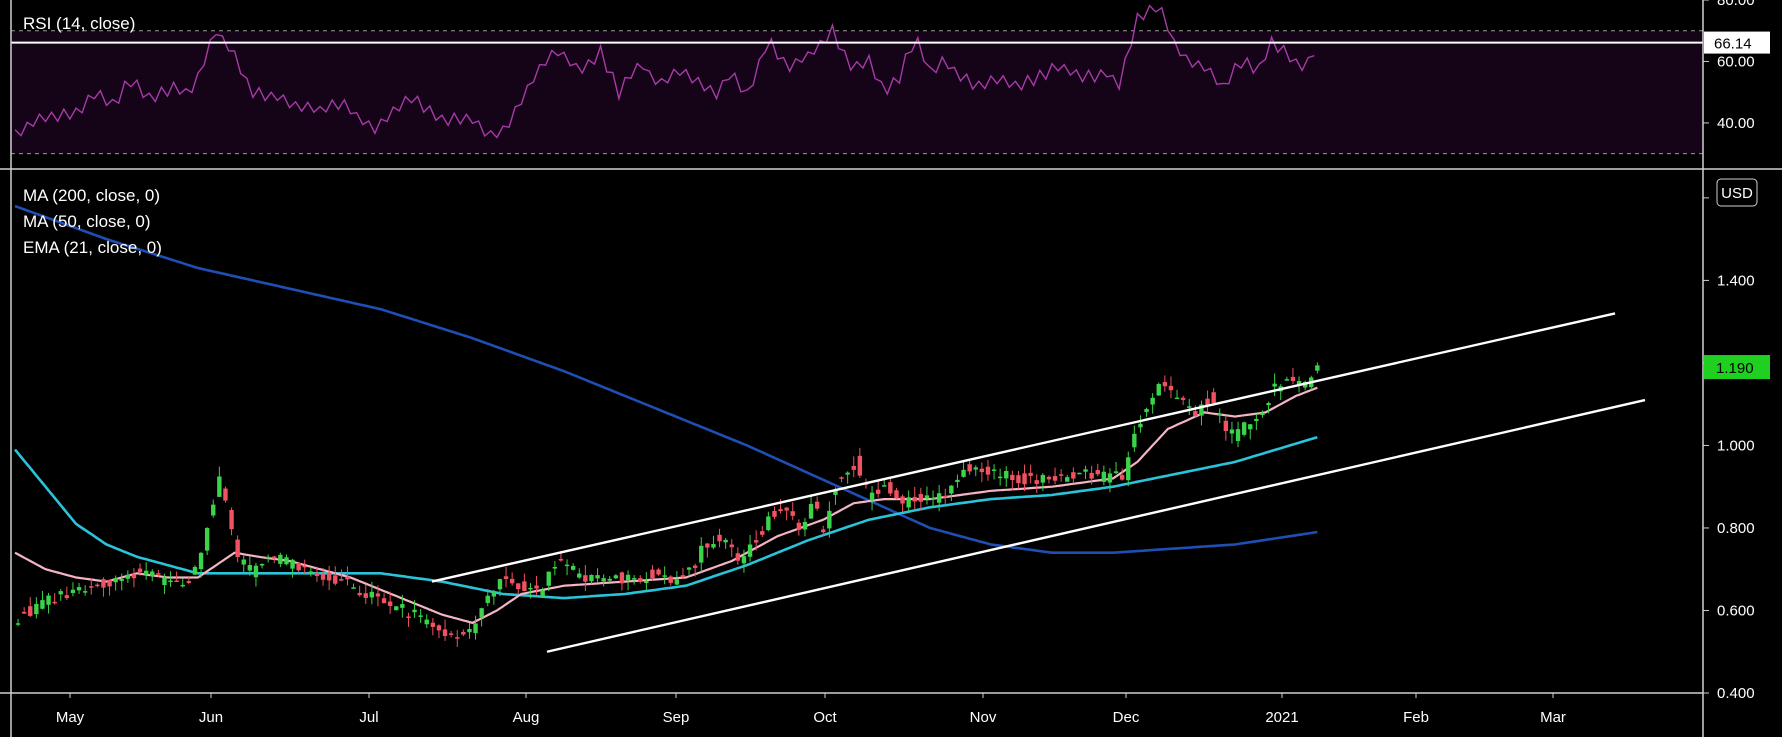 The height and width of the screenshot is (737, 1782). Describe the element at coordinates (825, 717) in the screenshot. I see `x-tick-label: Oct` at that location.